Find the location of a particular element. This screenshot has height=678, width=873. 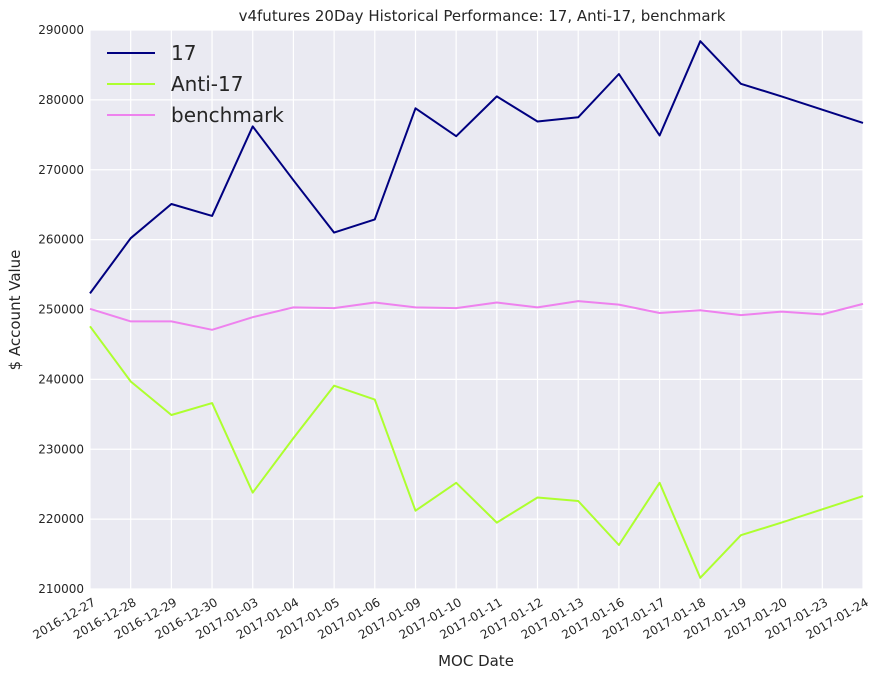

y-tick-label: 240000 is located at coordinates (61, 379).